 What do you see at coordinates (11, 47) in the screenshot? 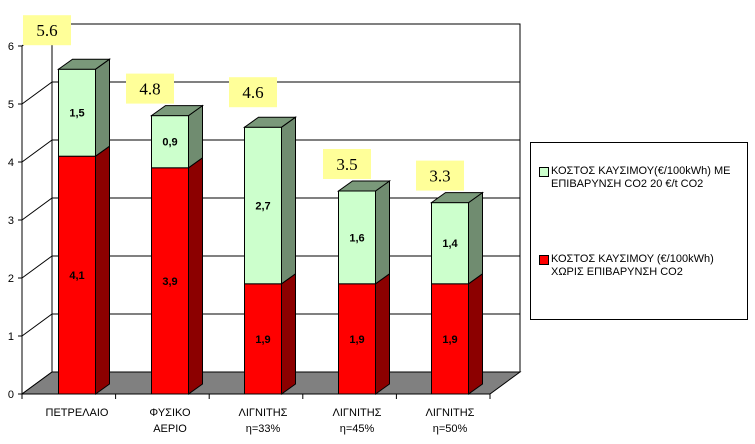
I see `y-tick-label: 6` at bounding box center [11, 47].